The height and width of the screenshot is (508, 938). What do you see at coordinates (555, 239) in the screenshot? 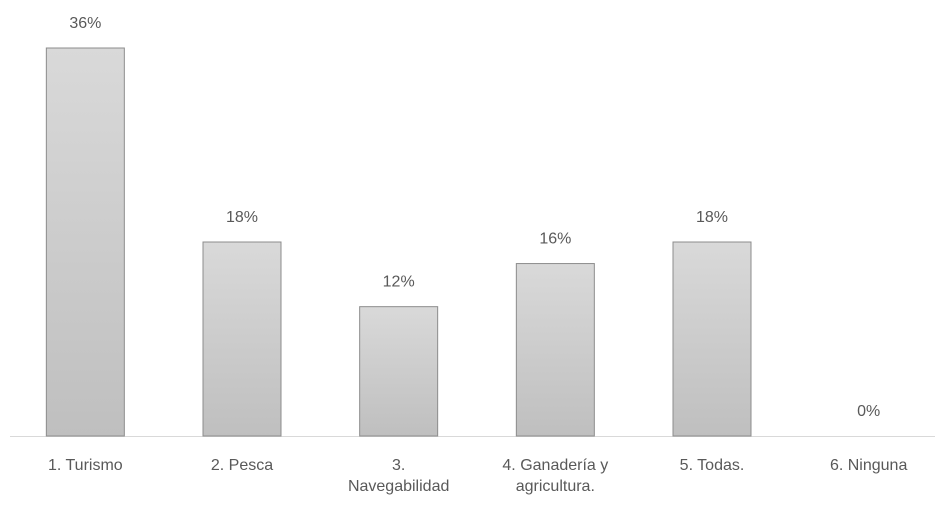
I see `value-label: 16%` at bounding box center [555, 239].